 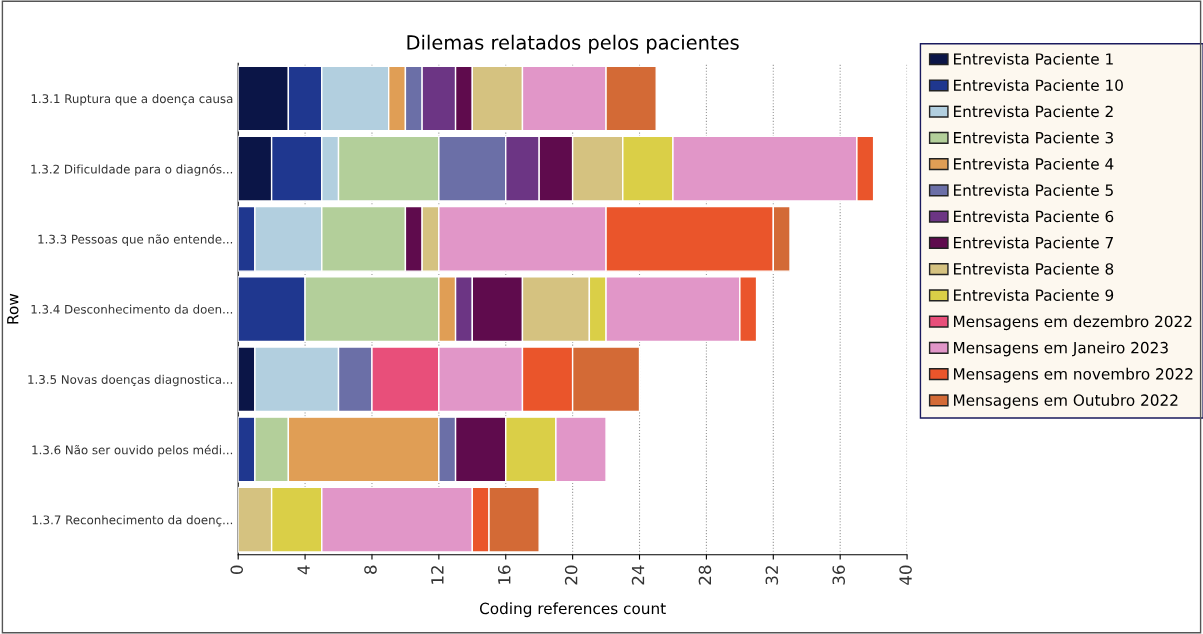 I want to click on y-tick-label: 1.3.1 Ruptura que a doença causa, so click(x=132, y=100).